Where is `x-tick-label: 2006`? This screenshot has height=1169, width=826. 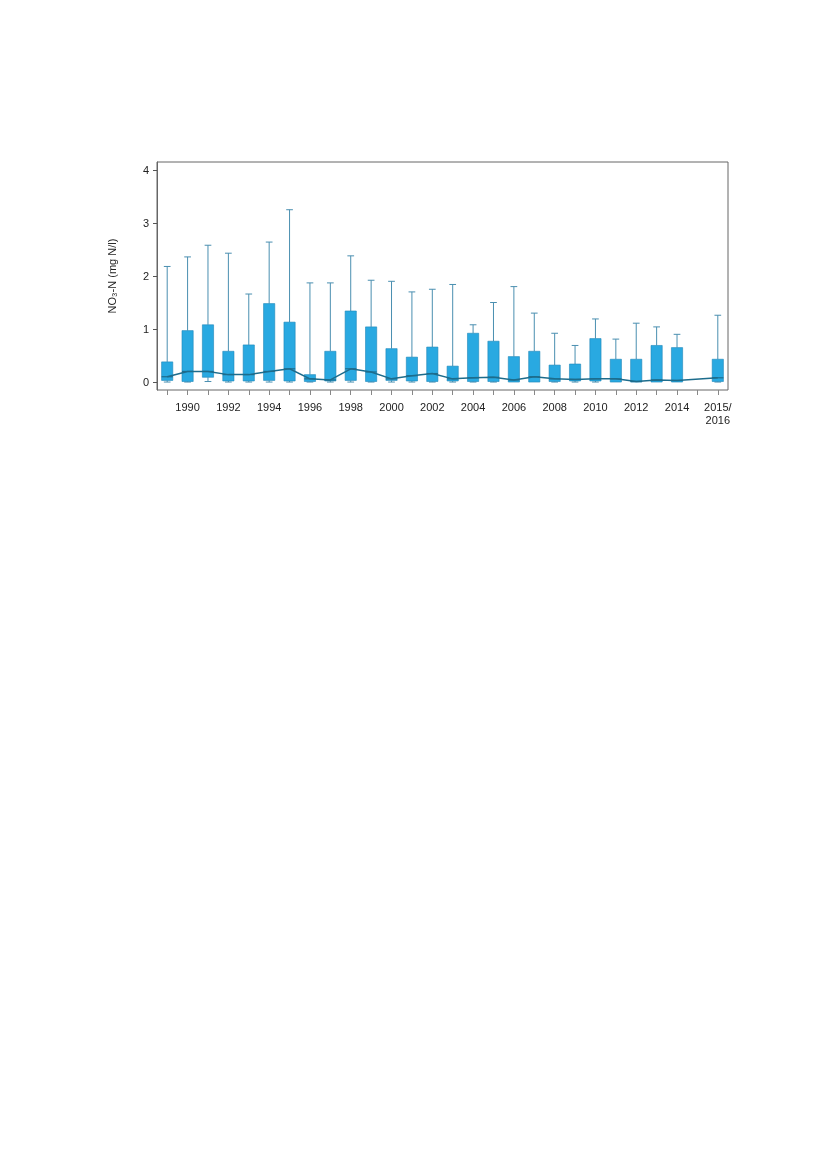
x-tick-label: 2006 is located at coordinates (514, 406).